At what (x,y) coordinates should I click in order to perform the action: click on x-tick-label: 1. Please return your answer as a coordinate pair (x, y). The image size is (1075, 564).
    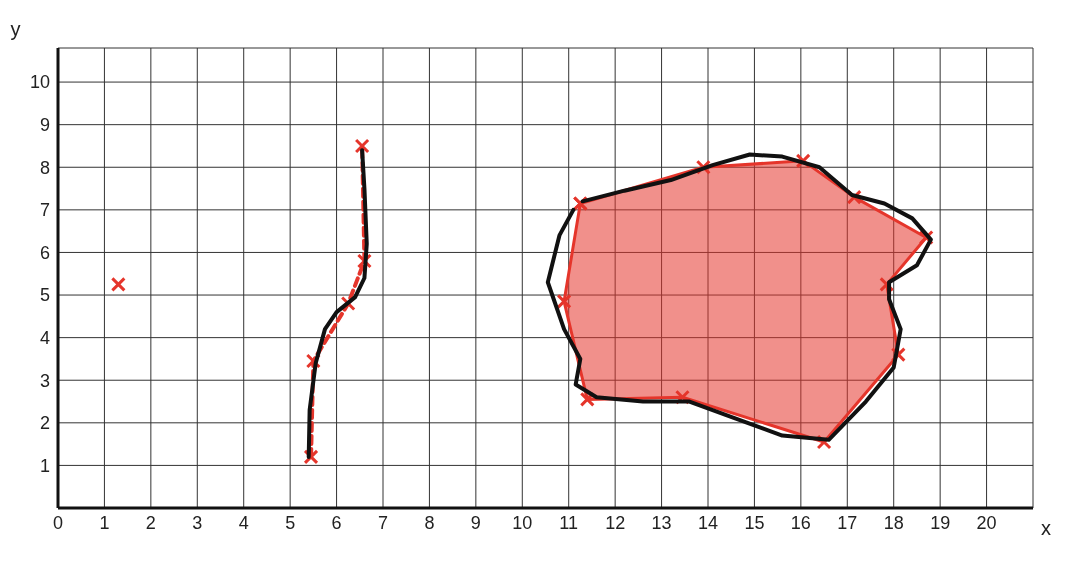
    Looking at the image, I should click on (104, 522).